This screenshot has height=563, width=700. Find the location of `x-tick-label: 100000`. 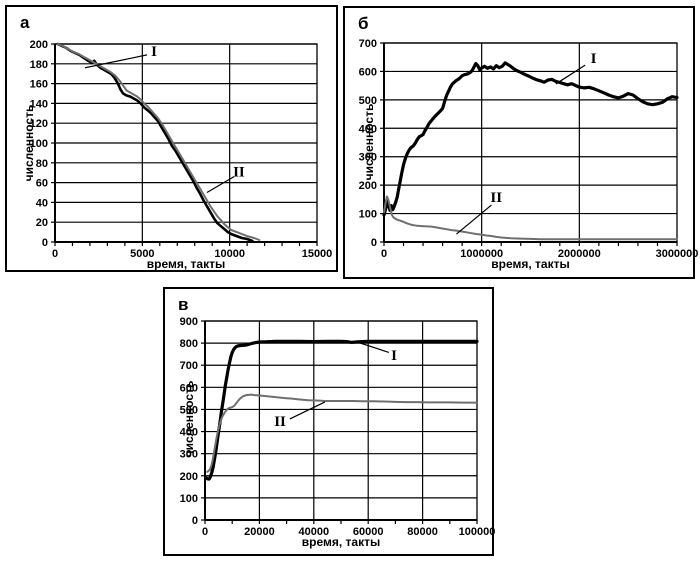

x-tick-label: 100000 is located at coordinates (477, 532).